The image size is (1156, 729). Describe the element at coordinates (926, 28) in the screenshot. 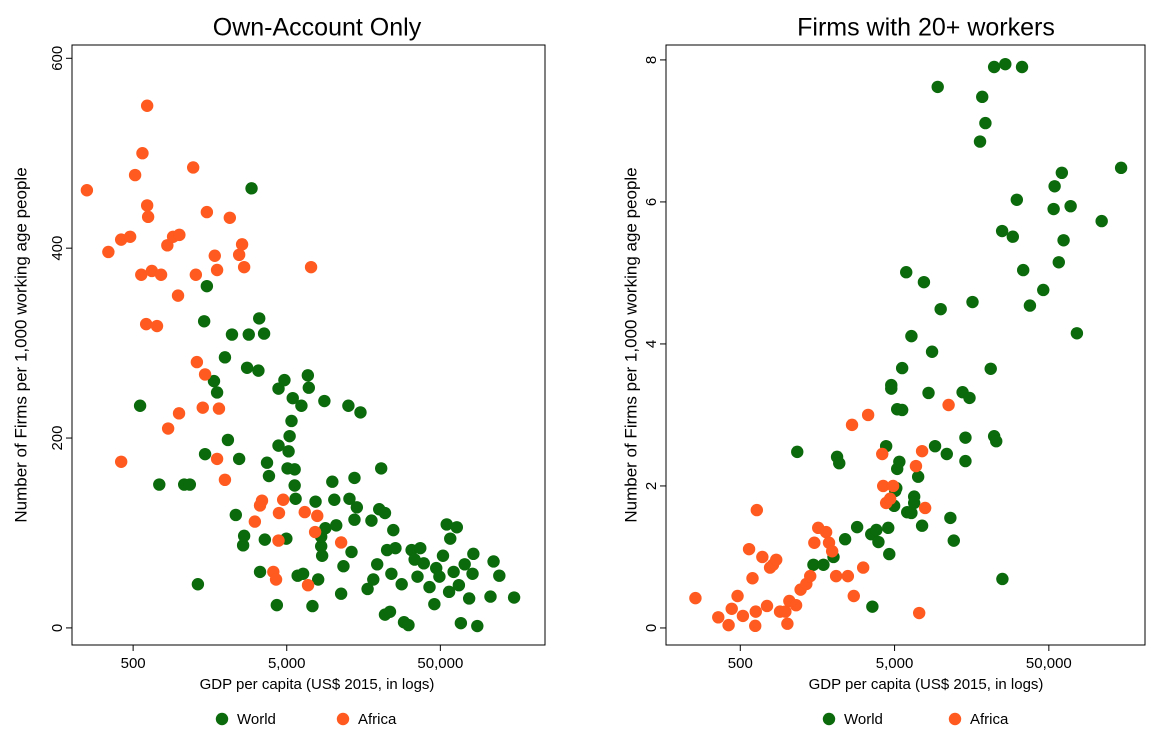

I see `chart-title: Firms with 20+ workers` at that location.